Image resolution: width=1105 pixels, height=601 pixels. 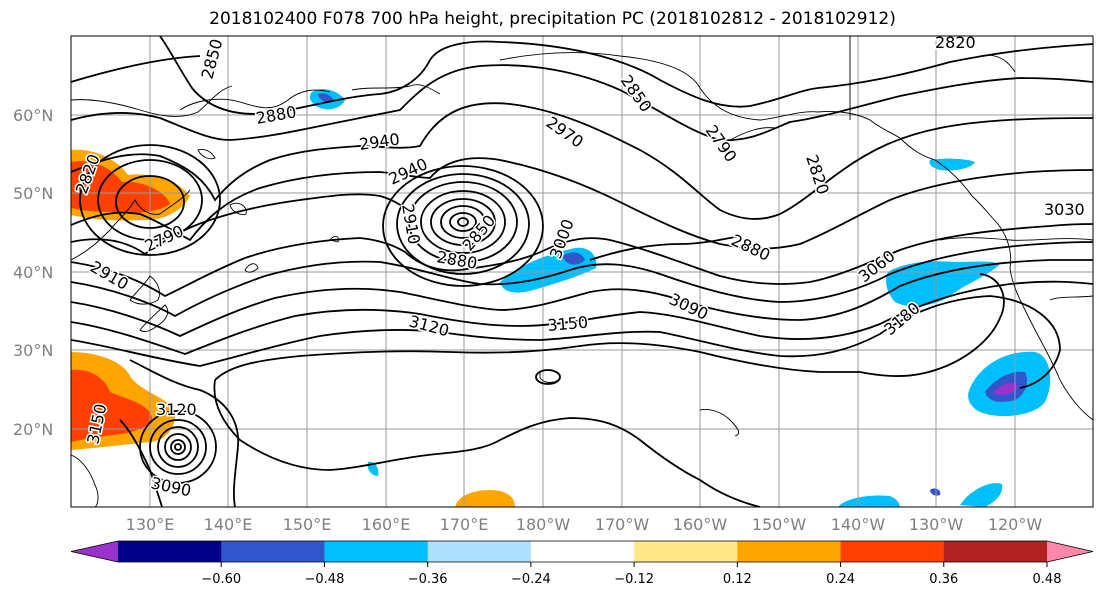 What do you see at coordinates (700, 524) in the screenshot?
I see `lon-label: 160°W` at bounding box center [700, 524].